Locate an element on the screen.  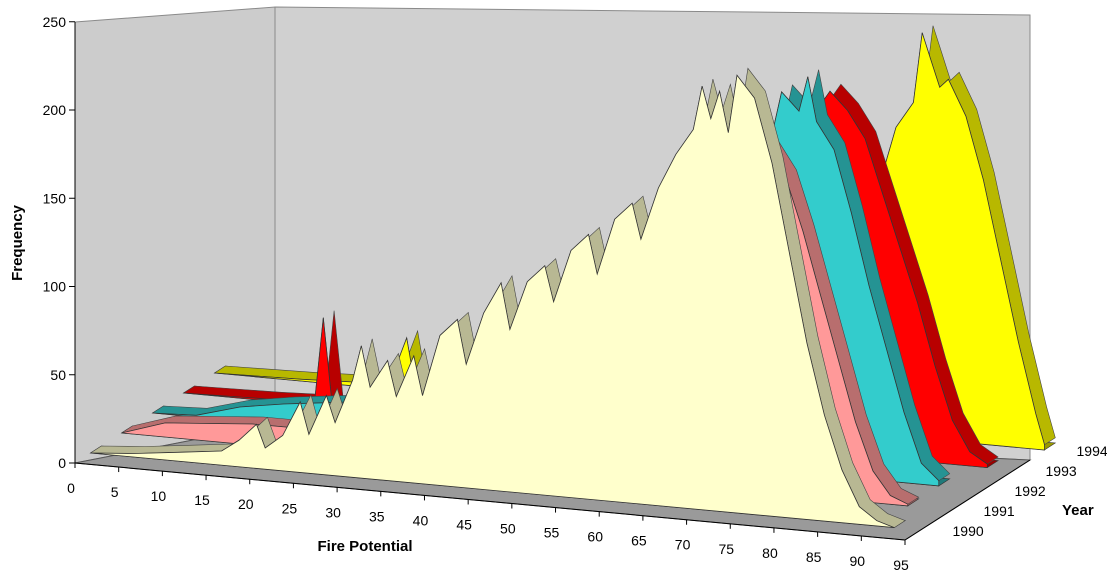
x-tick-label: 50 is located at coordinates (508, 529).